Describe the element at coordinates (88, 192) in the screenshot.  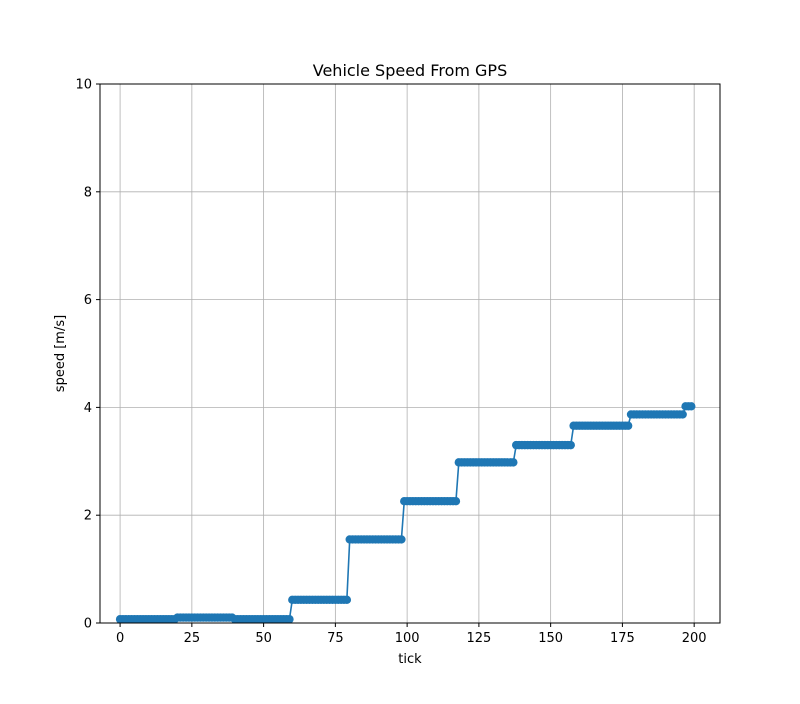
I see `y-tick-label: 8` at that location.